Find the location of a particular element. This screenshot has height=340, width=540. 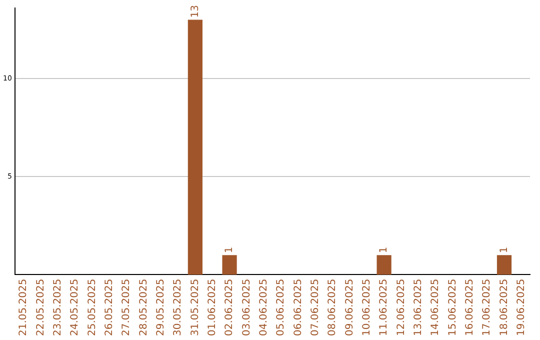

x-tick-label: 24.05.2025 is located at coordinates (75, 307).